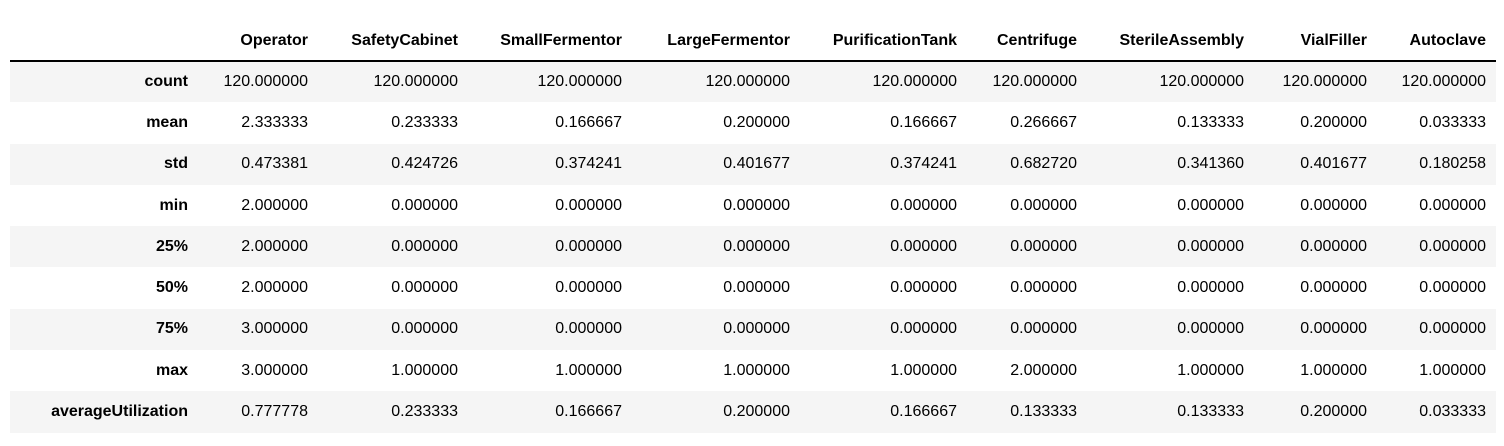 The width and height of the screenshot is (1504, 446). Describe the element at coordinates (166, 82) in the screenshot. I see `row-index-label: count` at that location.